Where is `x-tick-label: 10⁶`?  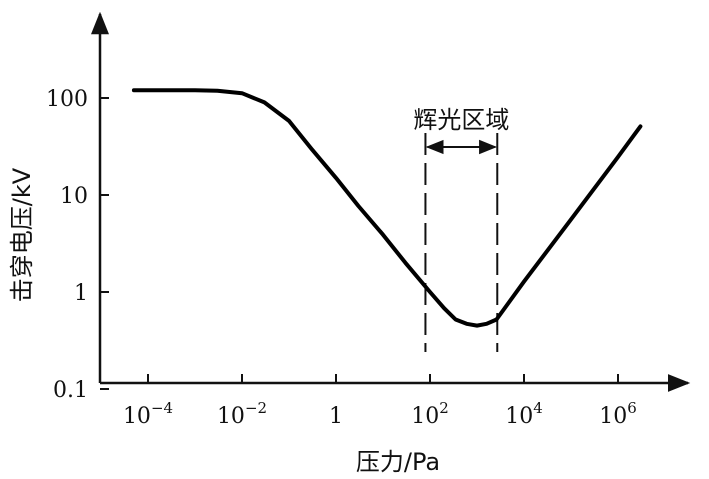
x-tick-label: 10⁶ is located at coordinates (618, 414).